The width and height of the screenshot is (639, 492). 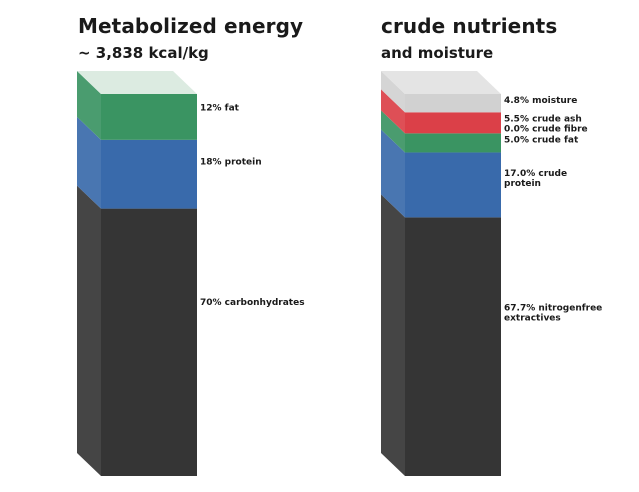 I want to click on segment-label-protein: 18% protein, so click(x=231, y=163).